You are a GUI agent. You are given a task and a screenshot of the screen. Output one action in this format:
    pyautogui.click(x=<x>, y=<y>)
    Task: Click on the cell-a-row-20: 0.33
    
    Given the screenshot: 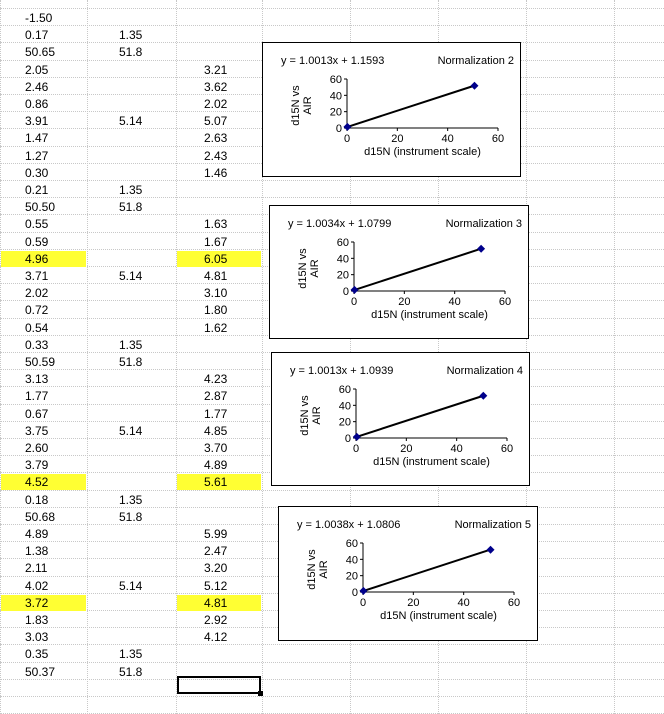 What is the action you would take?
    pyautogui.click(x=37, y=345)
    